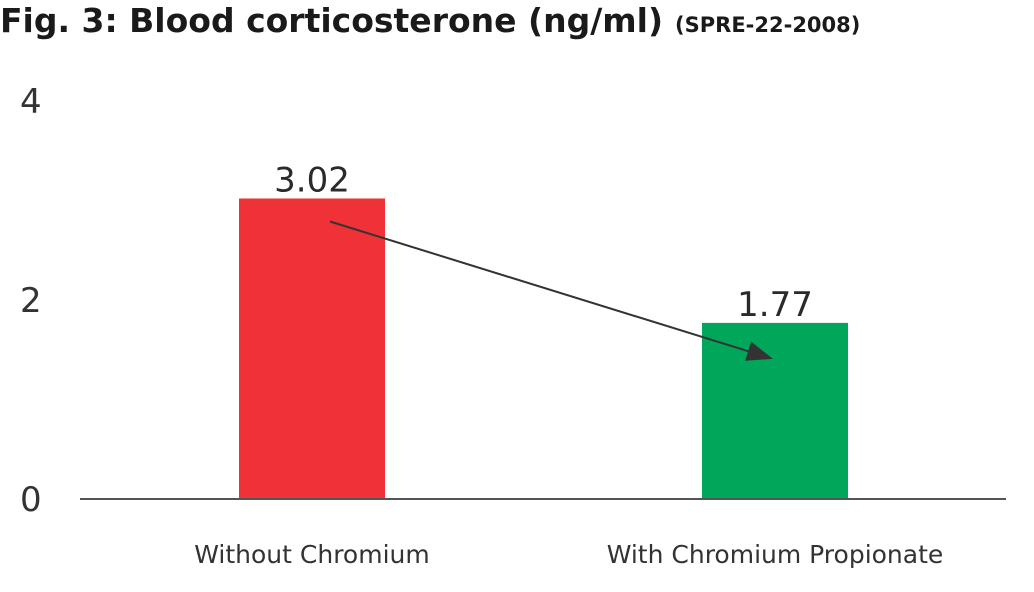  I want to click on category-label: Without Chromium, so click(311, 554).